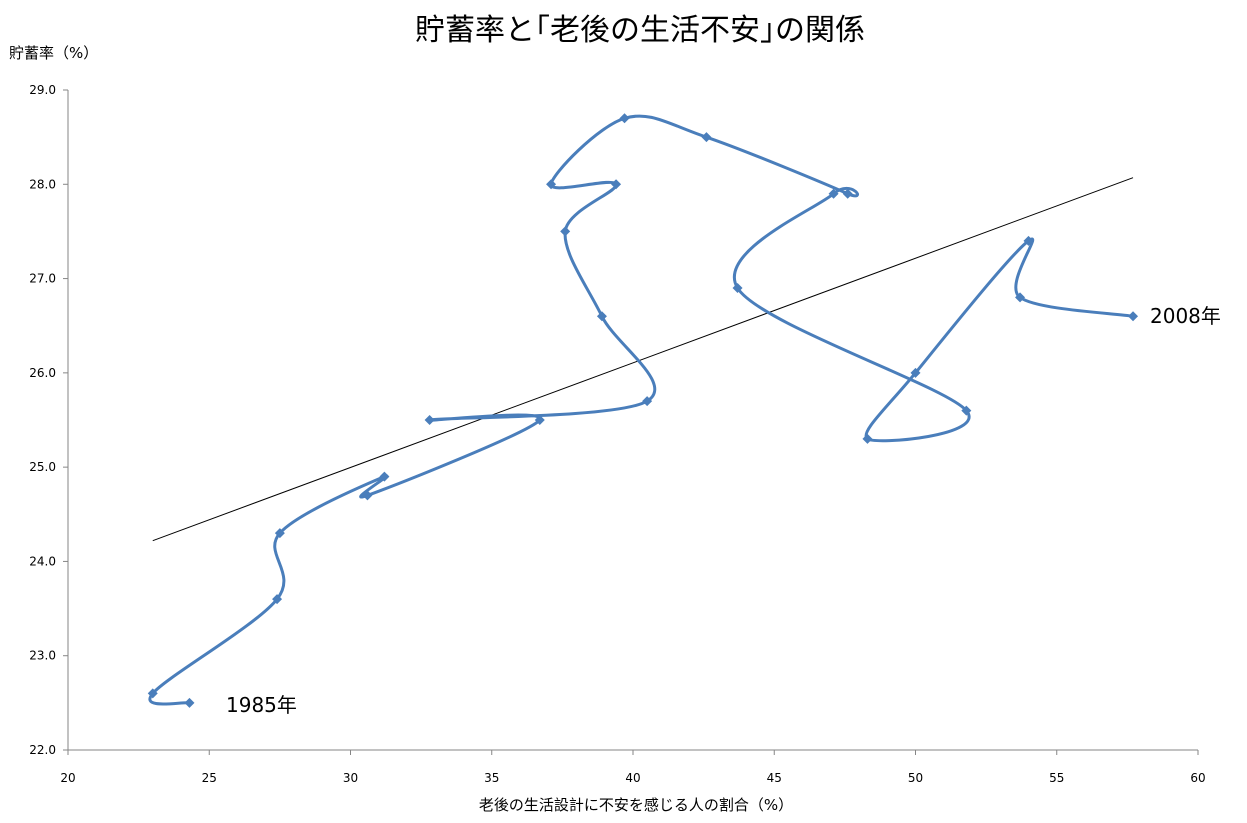 The width and height of the screenshot is (1247, 823). What do you see at coordinates (640, 30) in the screenshot?
I see `chart-title: 貯蓄率と｢老後の生活不安｣の関係` at bounding box center [640, 30].